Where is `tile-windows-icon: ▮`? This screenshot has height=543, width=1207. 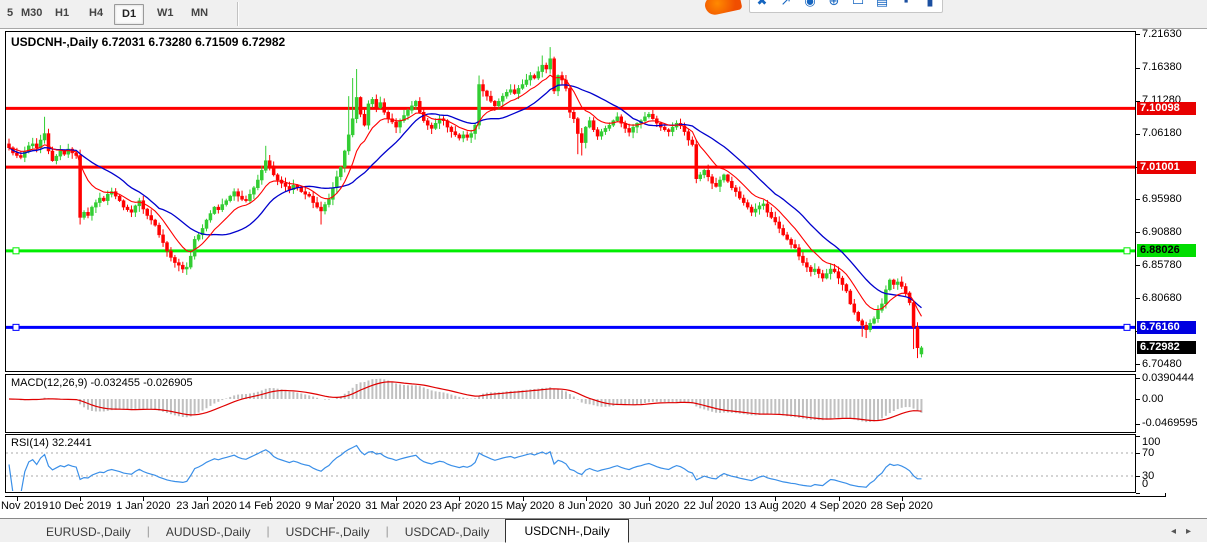 tile-windows-icon: ▮ is located at coordinates (930, 4).